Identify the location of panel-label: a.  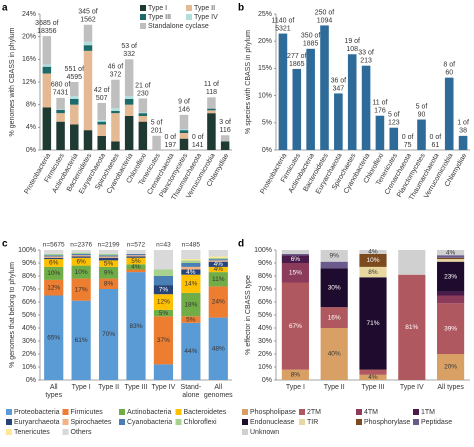
(5, 8).